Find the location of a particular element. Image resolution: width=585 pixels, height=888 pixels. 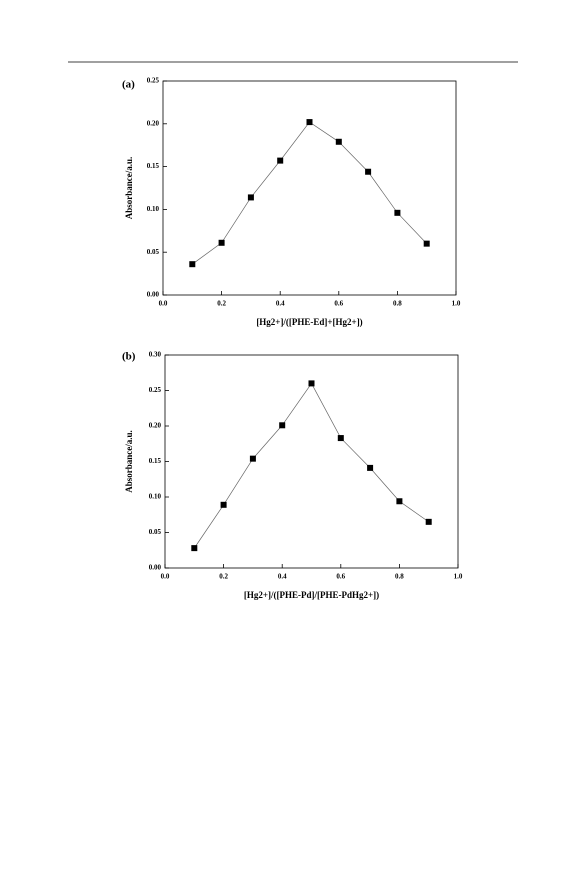

x-axis-label: [Hg2+]/([PHE-Pd]/[PHE-PdHg2+]) is located at coordinates (311, 595).